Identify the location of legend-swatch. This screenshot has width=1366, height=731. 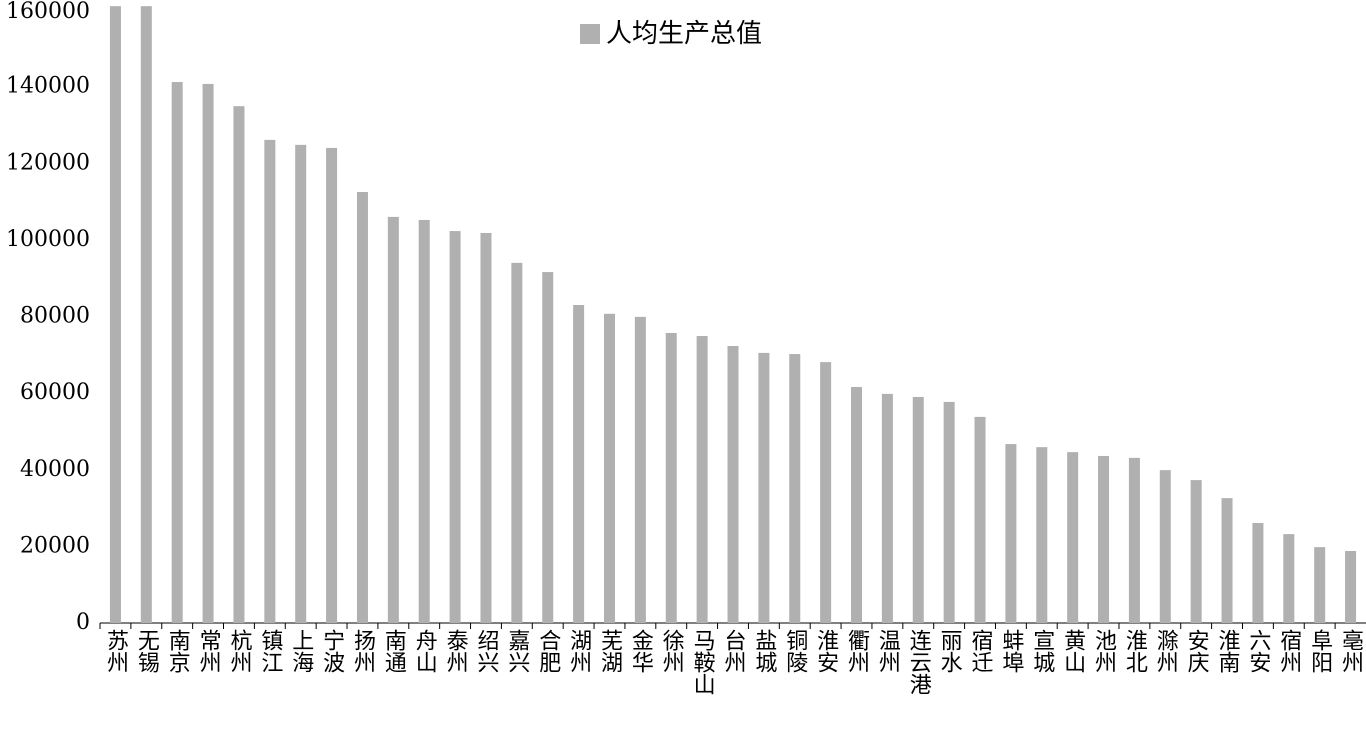
(590, 34).